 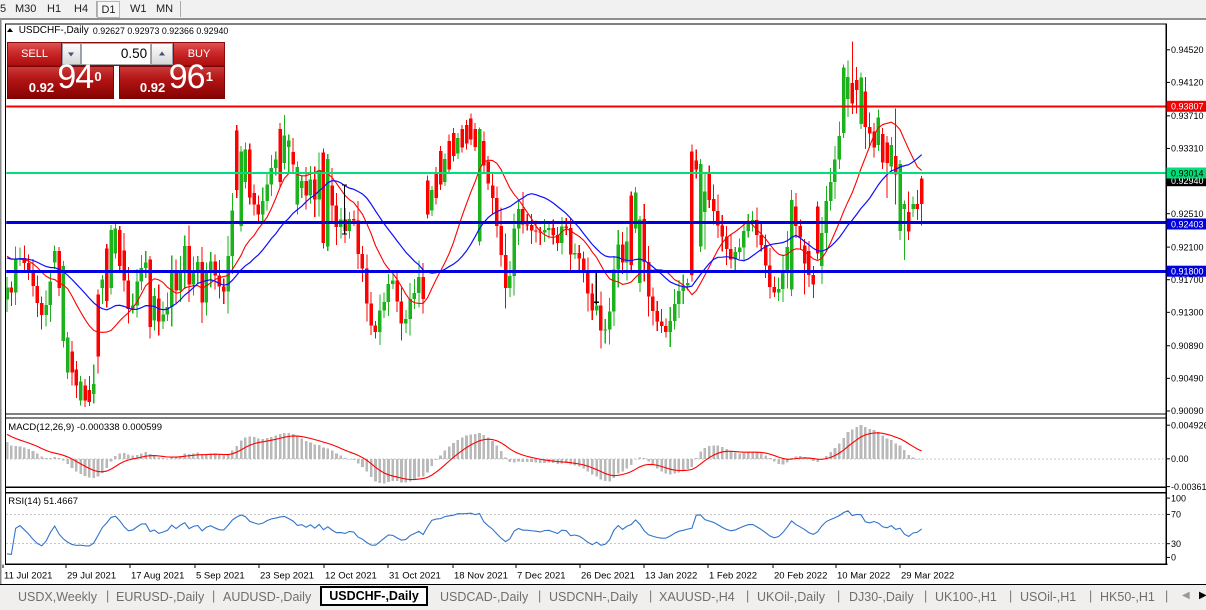 I want to click on svg-text: 0.94120, so click(x=1187, y=83).